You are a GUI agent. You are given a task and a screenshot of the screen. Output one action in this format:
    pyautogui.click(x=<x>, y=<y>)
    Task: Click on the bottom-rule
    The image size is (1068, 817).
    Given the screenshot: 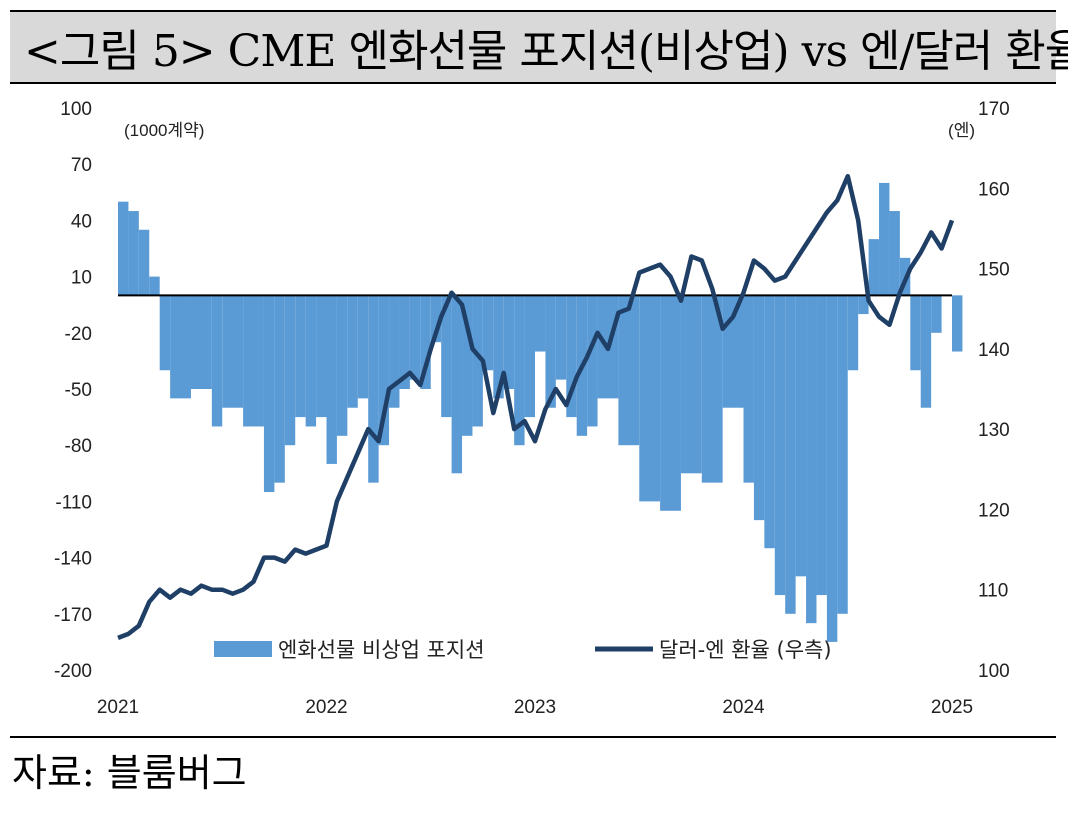 What is the action you would take?
    pyautogui.click(x=533, y=737)
    